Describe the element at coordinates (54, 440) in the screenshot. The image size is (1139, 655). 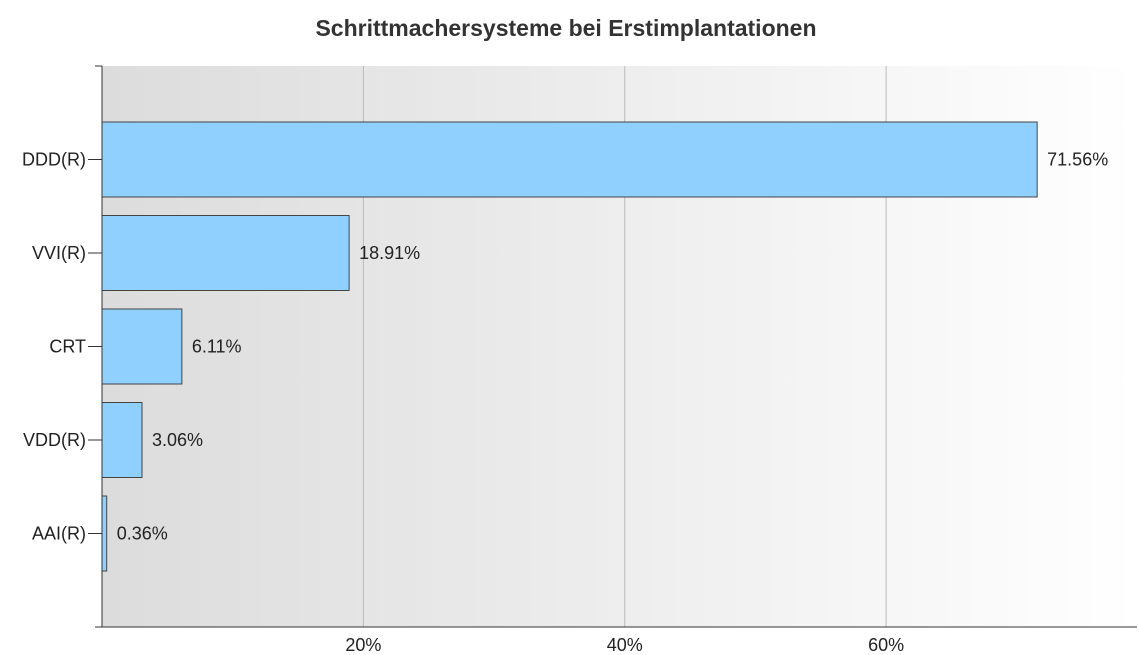
I see `y-tick-label: VDD(R)` at that location.